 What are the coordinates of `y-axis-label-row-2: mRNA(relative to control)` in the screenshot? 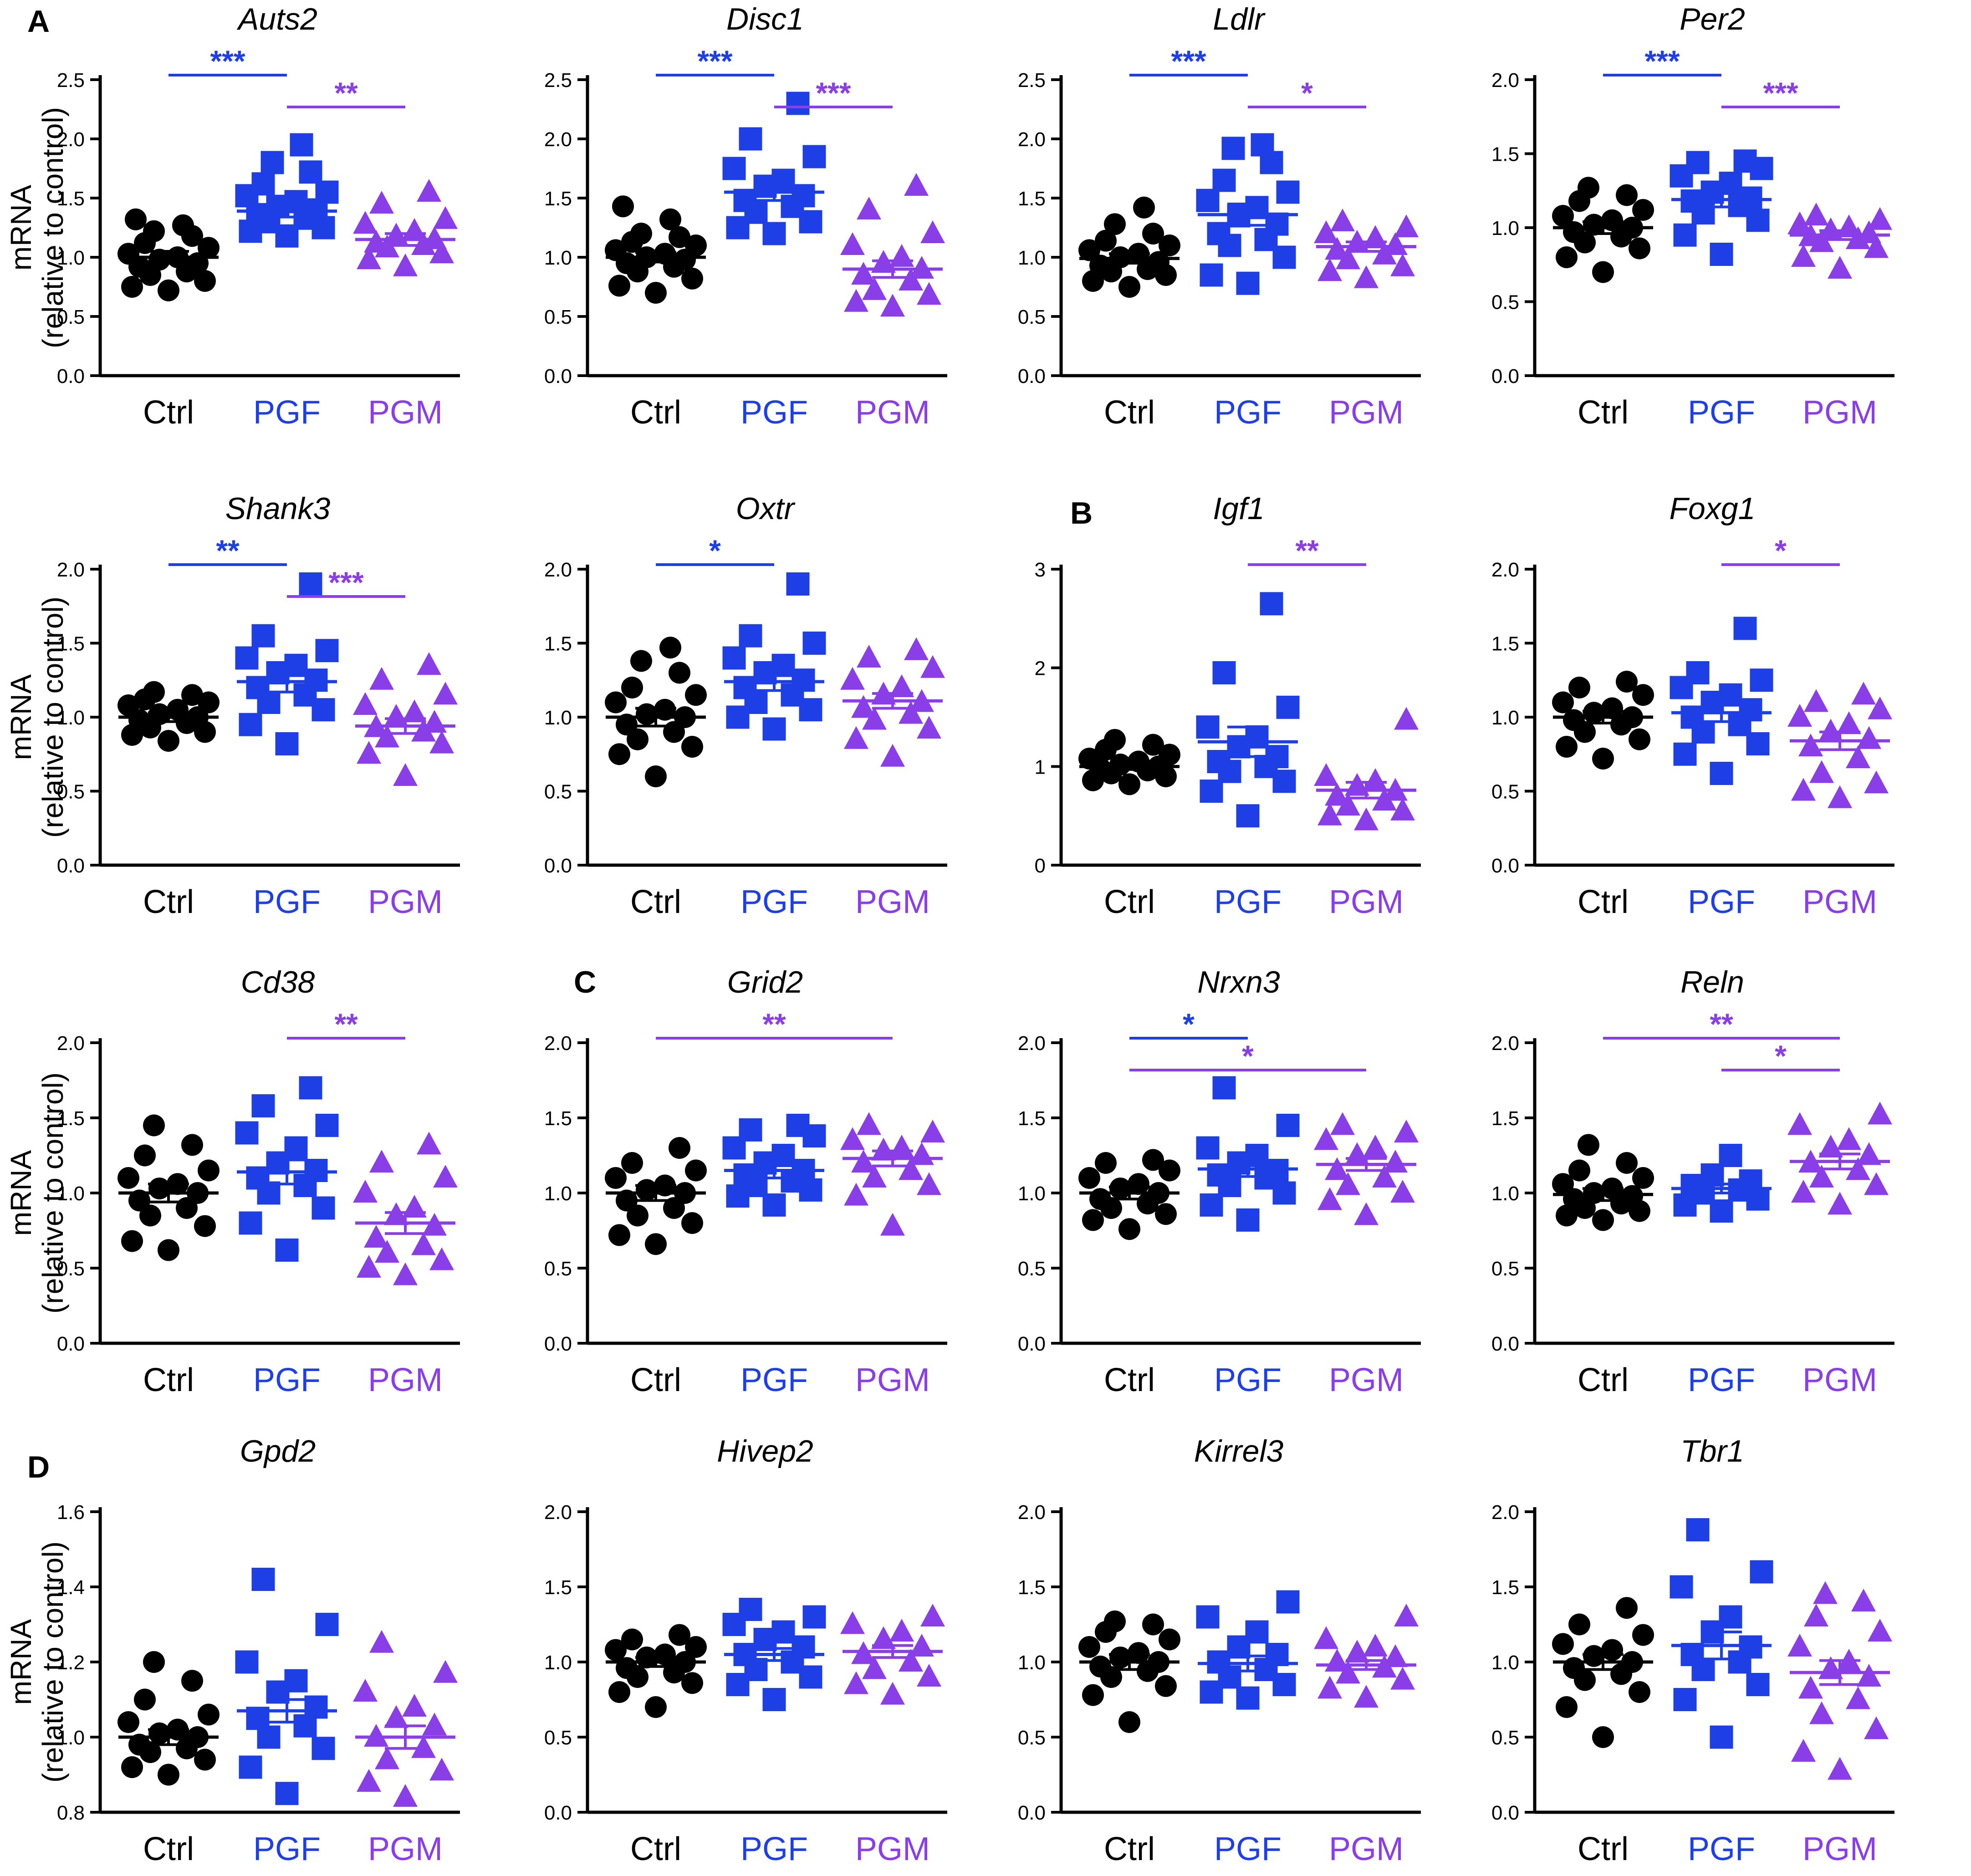 It's located at (37, 717).